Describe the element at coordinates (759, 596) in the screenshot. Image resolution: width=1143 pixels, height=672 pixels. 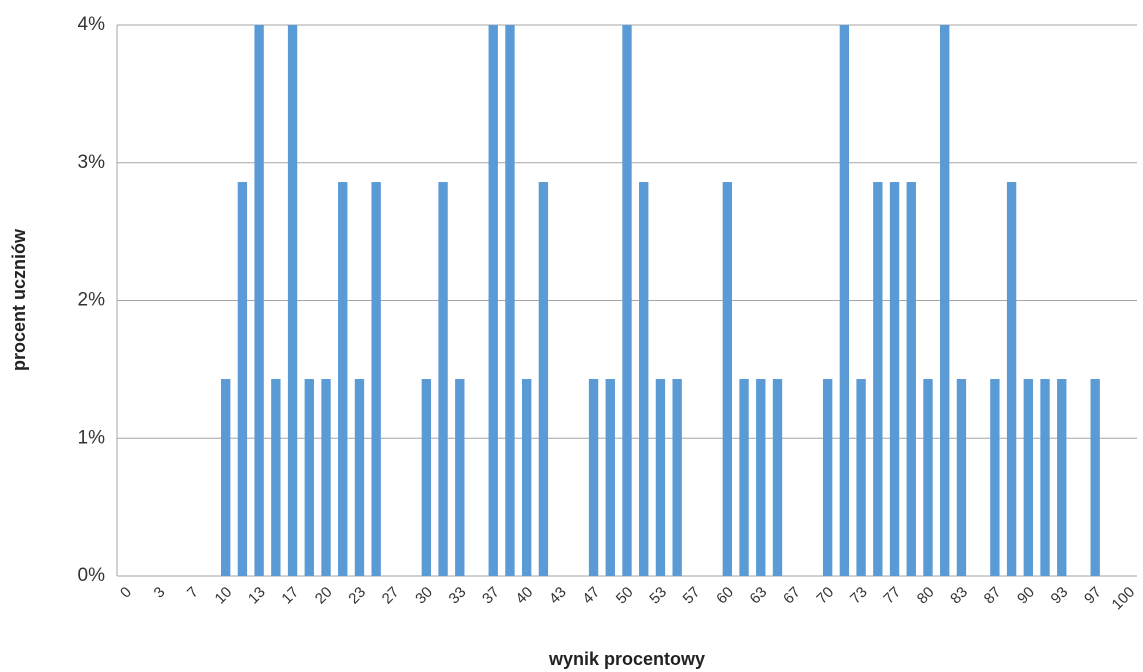
I see `x-tick-label: 63` at that location.